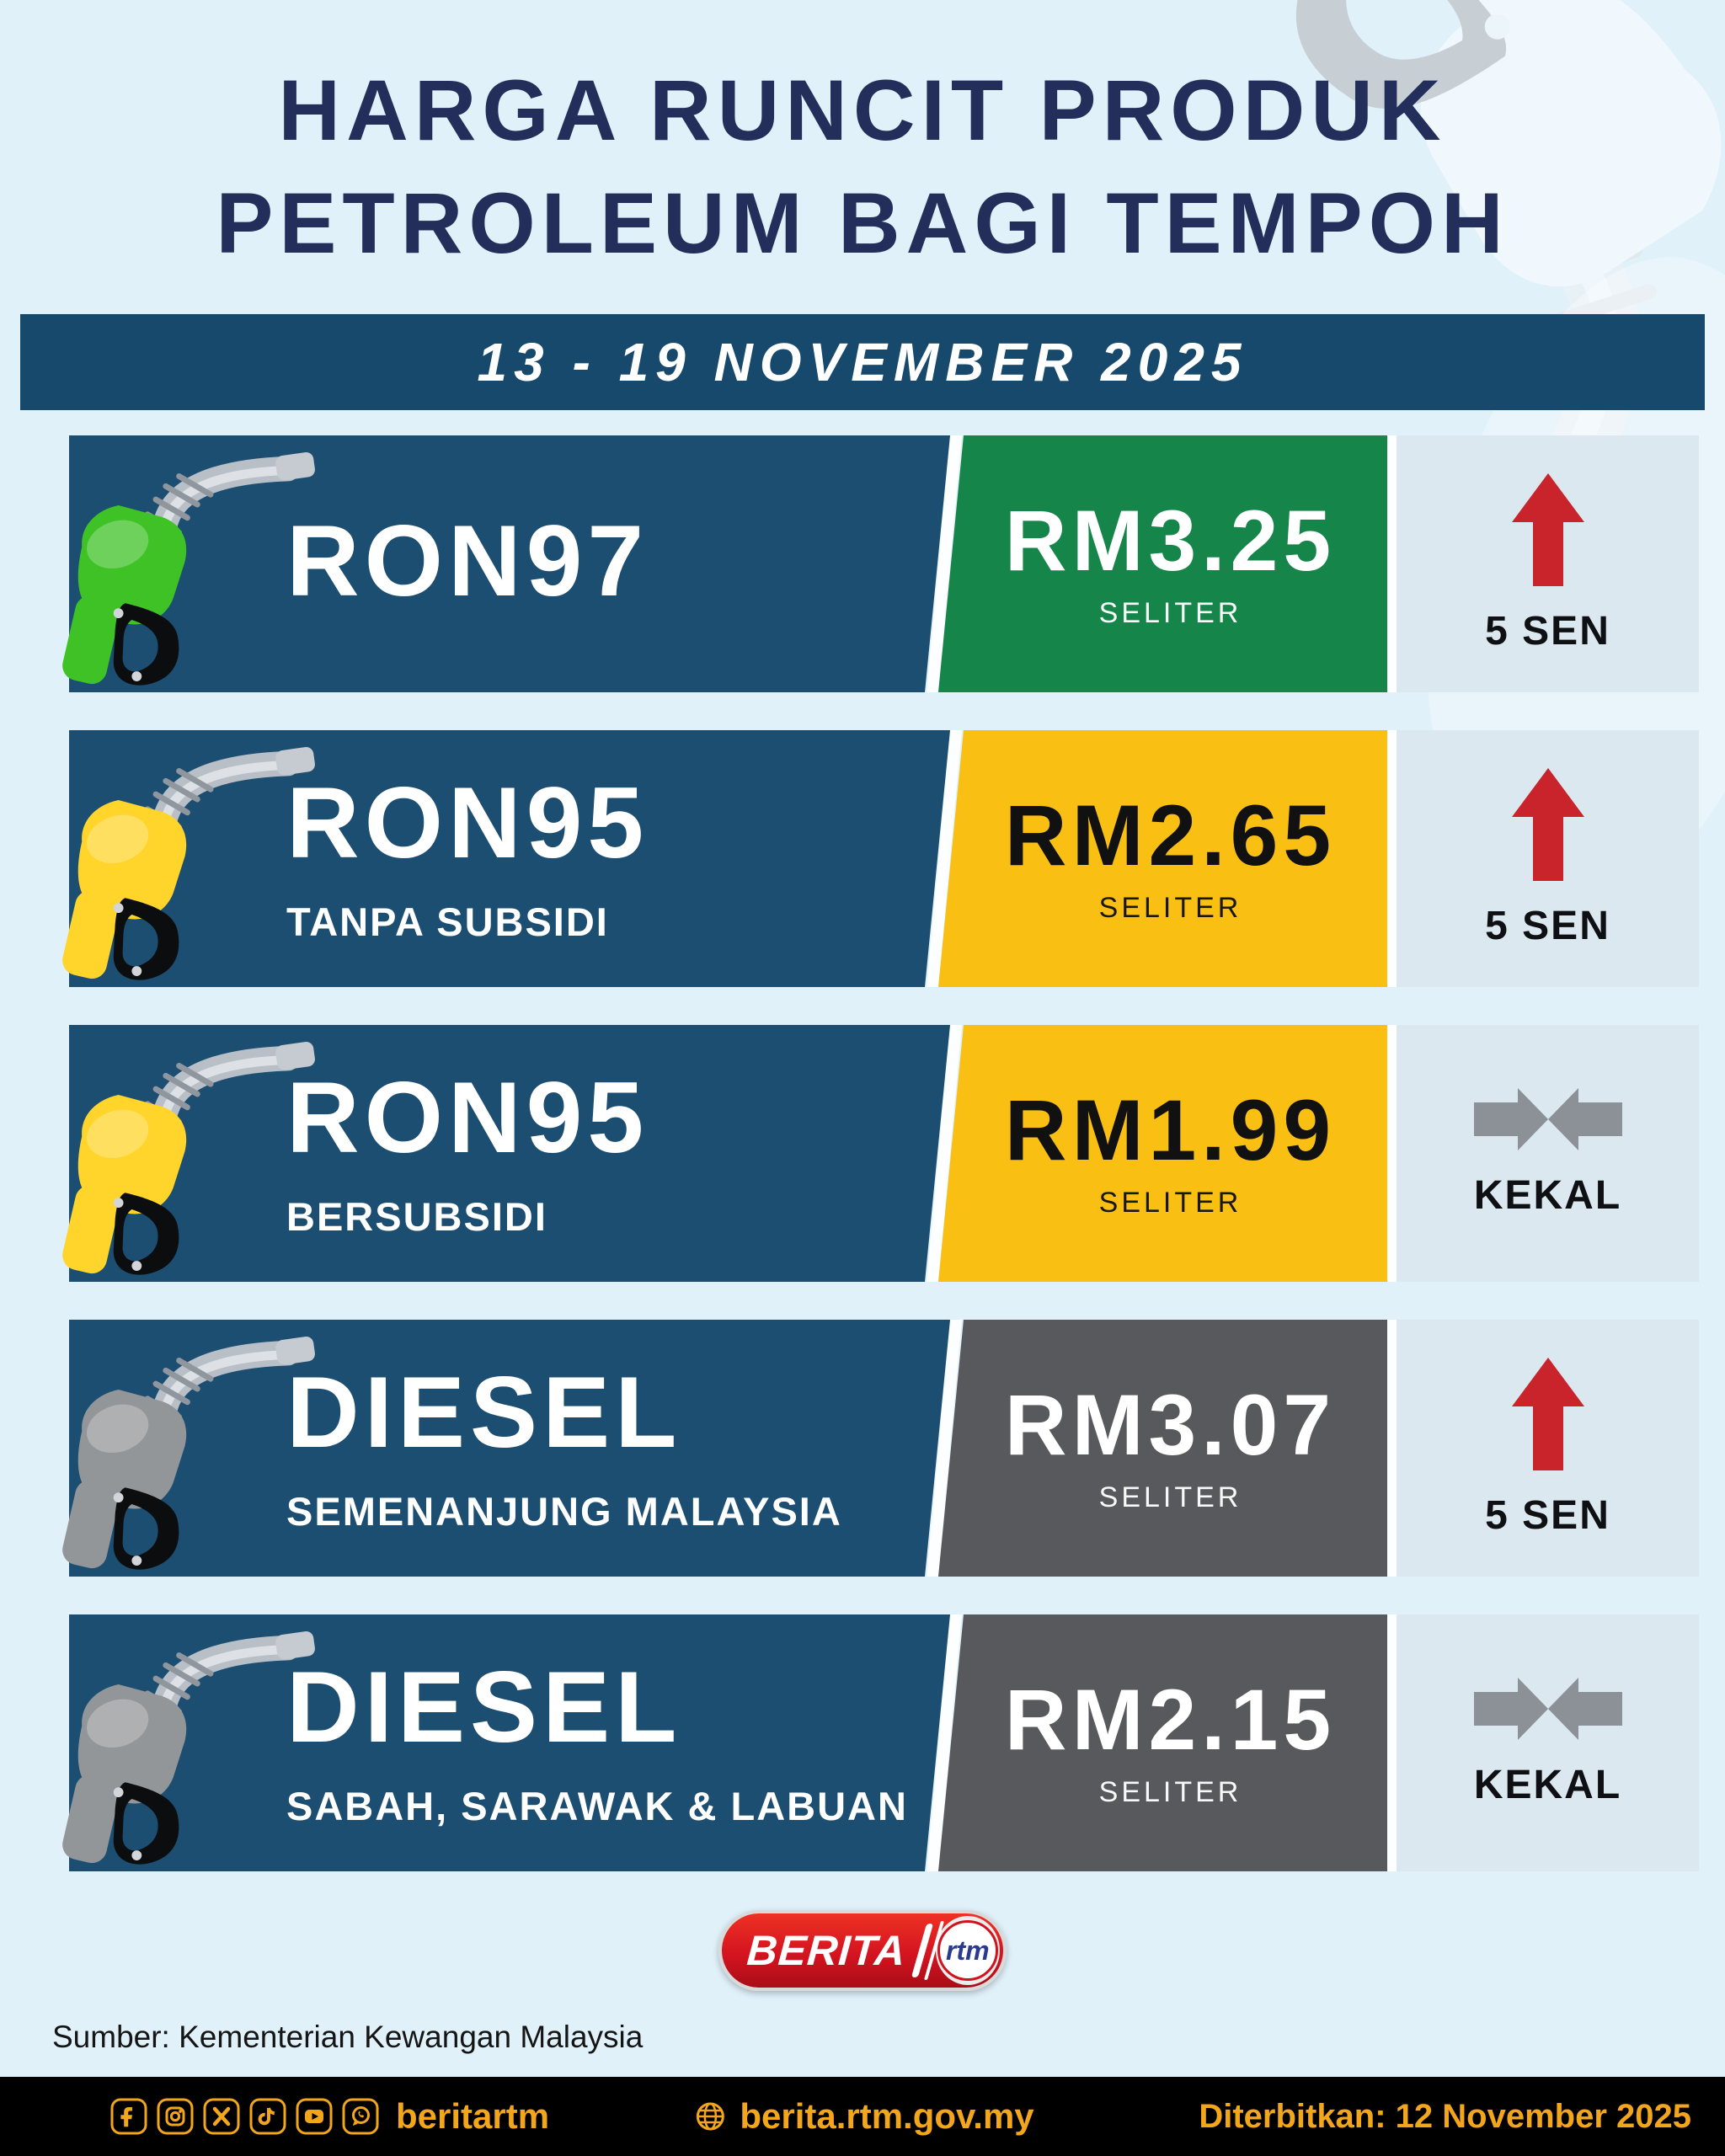 This screenshot has height=2156, width=1725. What do you see at coordinates (314, 2116) in the screenshot?
I see `youtube-icon` at bounding box center [314, 2116].